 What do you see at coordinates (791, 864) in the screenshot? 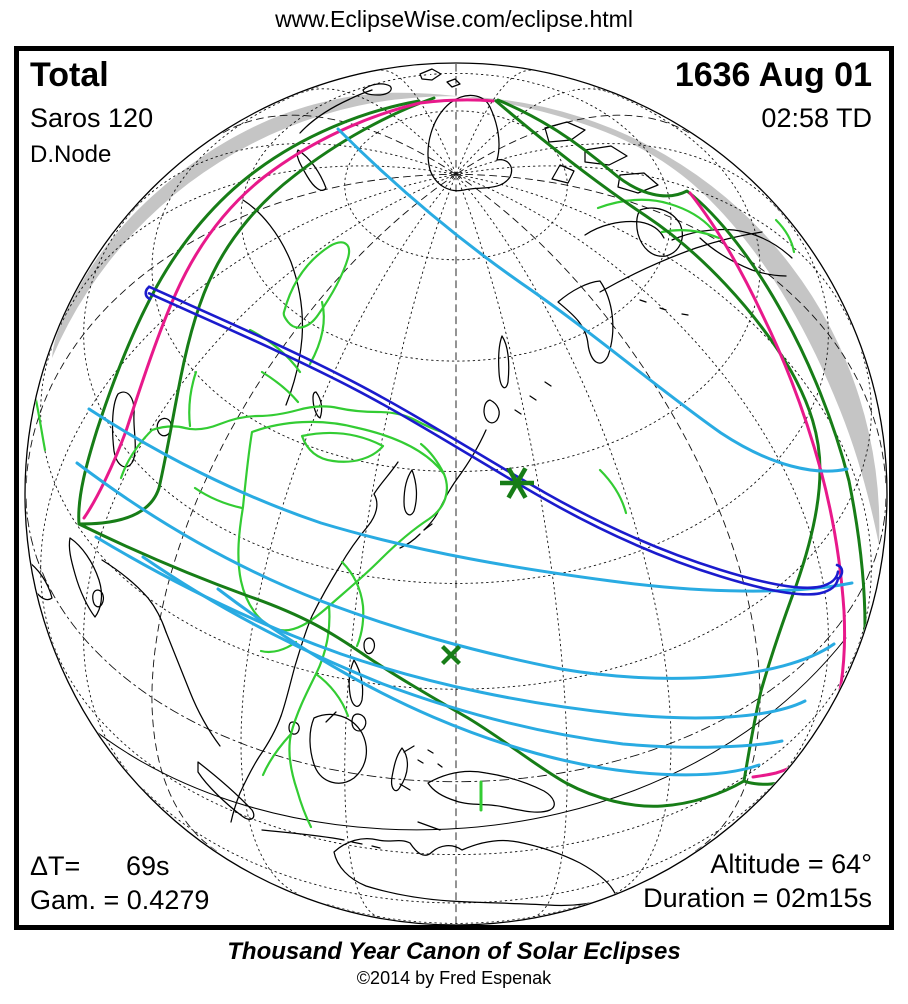
I see `altitude-label: Altitude = 64°` at bounding box center [791, 864].